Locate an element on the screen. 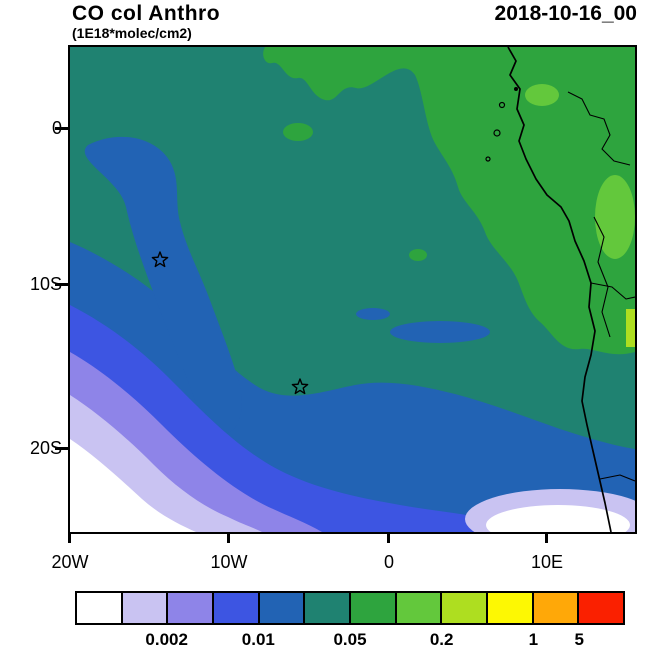 This screenshot has width=650, height=667. colorbar-label-3: 0.2 is located at coordinates (441, 639).